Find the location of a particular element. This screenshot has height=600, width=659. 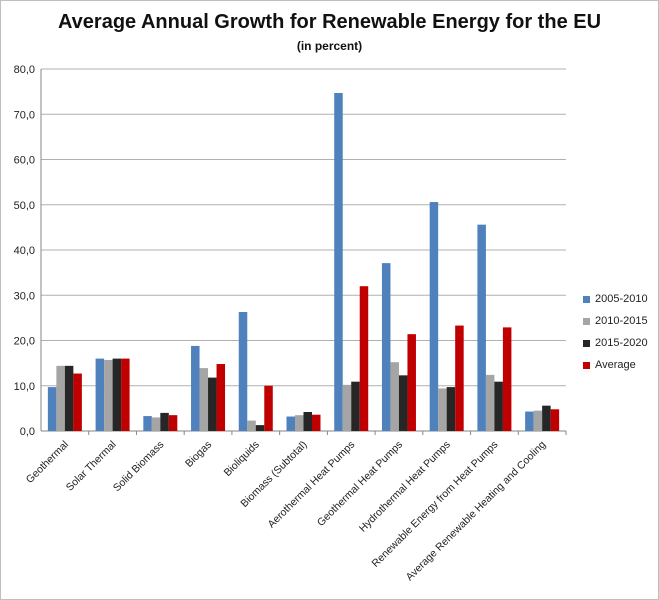

y-tick-label: 60,0 is located at coordinates (24, 161).